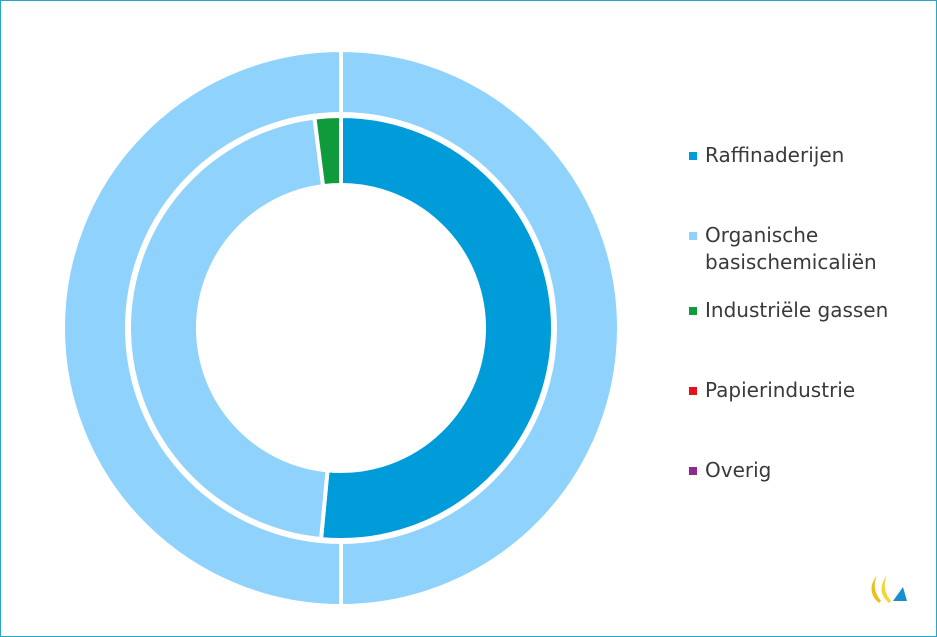 The image size is (937, 637). Describe the element at coordinates (804, 470) in the screenshot. I see `legend-item: Overig` at that location.